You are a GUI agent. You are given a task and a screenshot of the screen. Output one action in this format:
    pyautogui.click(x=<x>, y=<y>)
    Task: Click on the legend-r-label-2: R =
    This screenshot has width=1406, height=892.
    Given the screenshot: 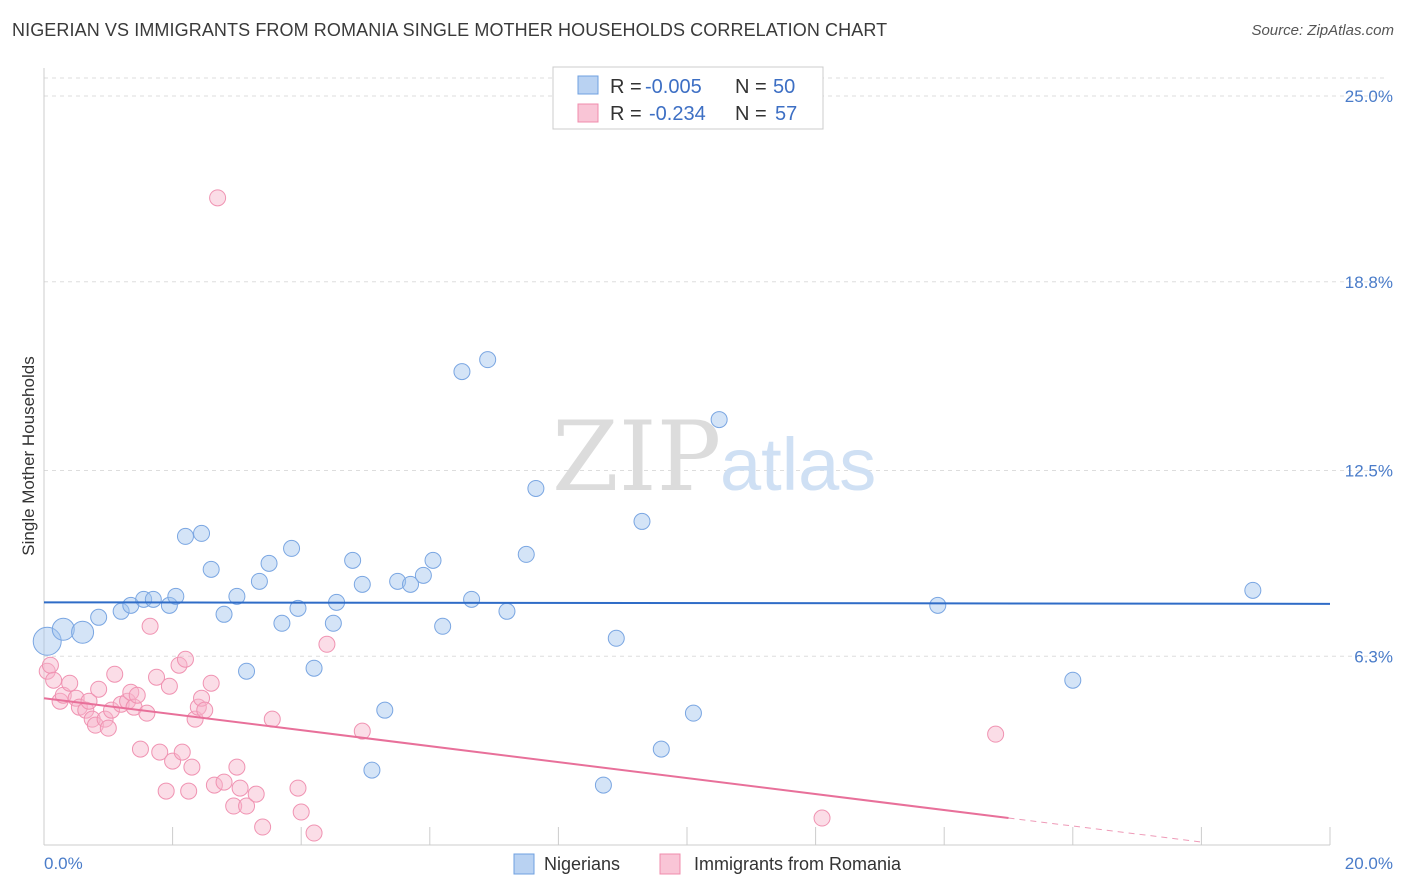 What is the action you would take?
    pyautogui.click(x=626, y=114)
    